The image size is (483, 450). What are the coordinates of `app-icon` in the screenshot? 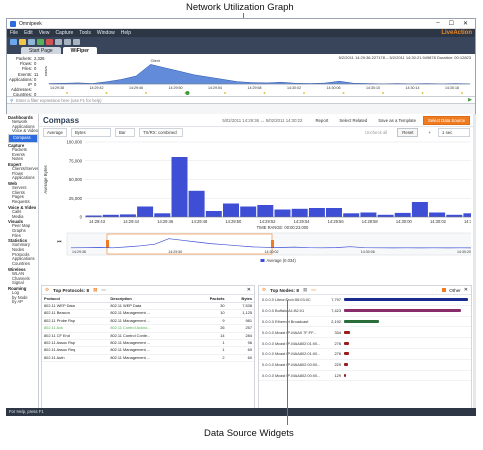 It's located at (13, 23).